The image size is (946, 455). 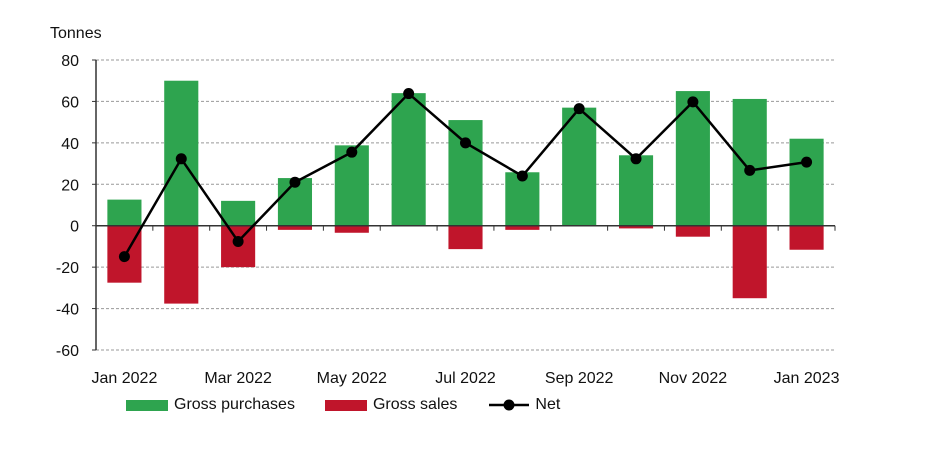 I want to click on y-axis-label: Tonnes, so click(x=76, y=33).